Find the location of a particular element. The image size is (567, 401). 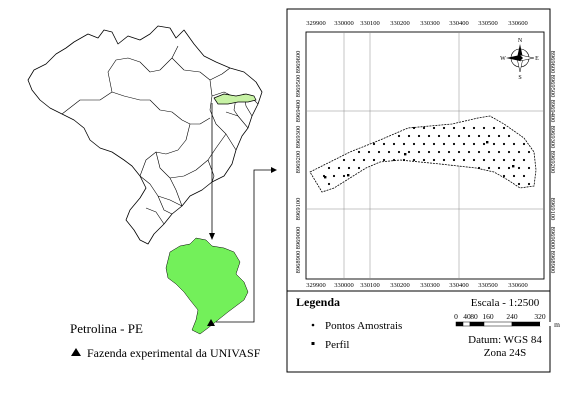

scale-label: 0 is located at coordinates (456, 316).